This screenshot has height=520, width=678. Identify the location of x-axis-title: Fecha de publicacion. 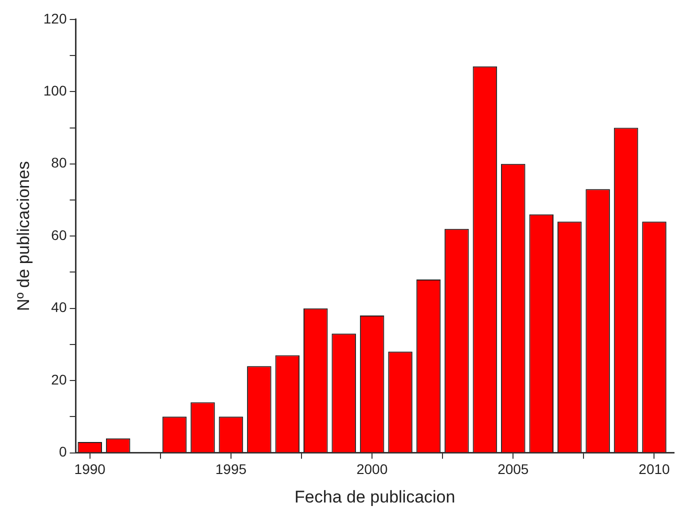
(375, 496).